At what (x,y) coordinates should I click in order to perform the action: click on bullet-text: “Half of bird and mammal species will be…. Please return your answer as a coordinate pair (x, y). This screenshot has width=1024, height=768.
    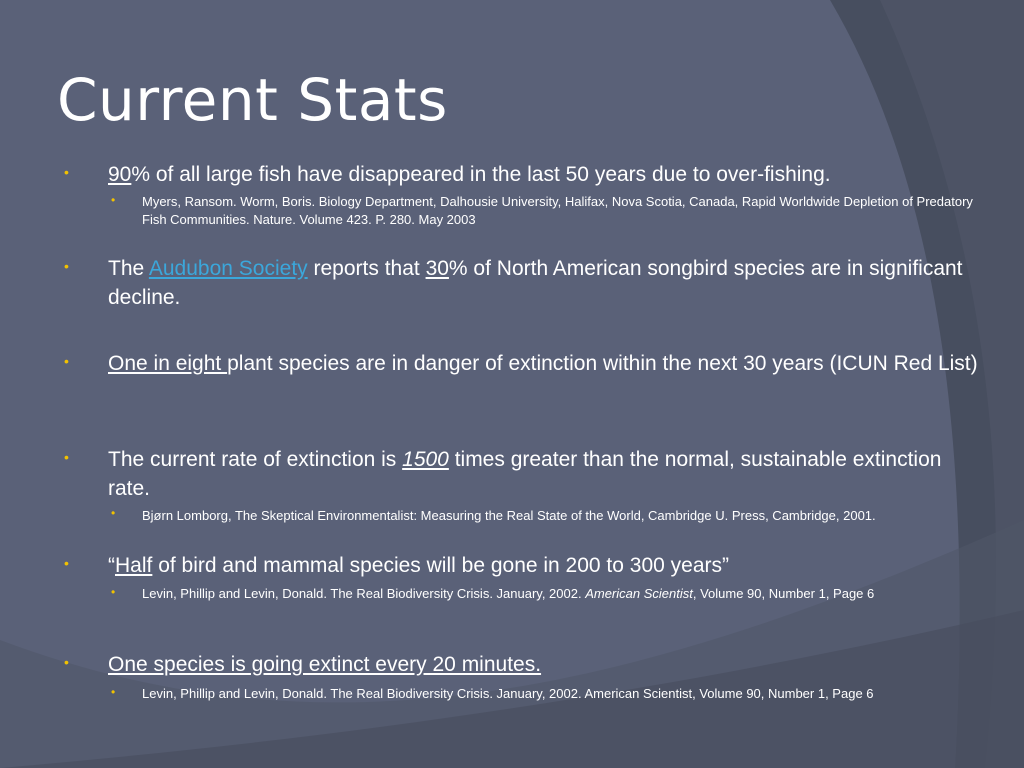
    Looking at the image, I should click on (548, 565).